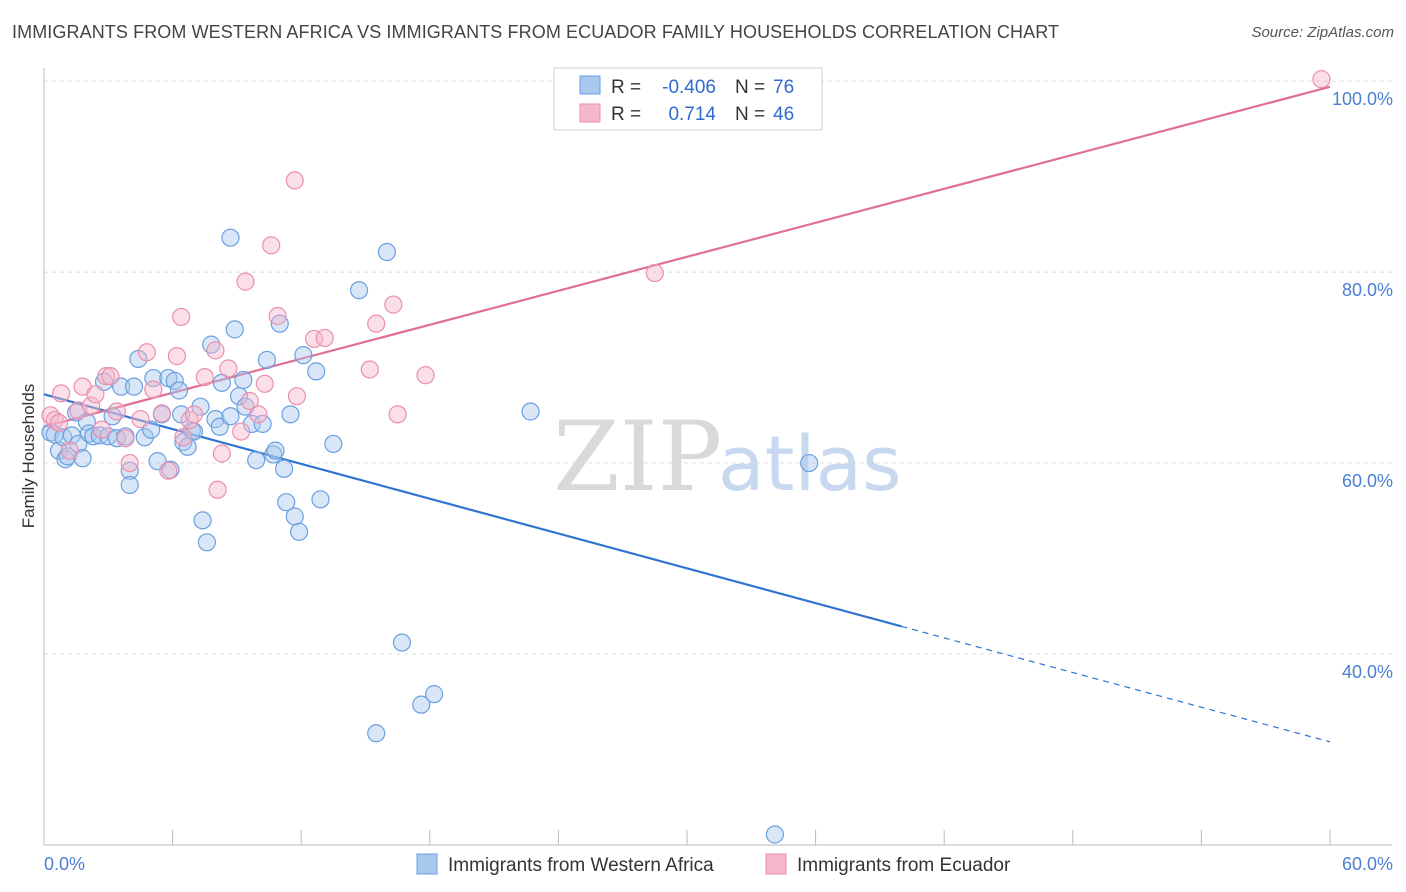  I want to click on bottom-legend-swatch-pink, so click(776, 864).